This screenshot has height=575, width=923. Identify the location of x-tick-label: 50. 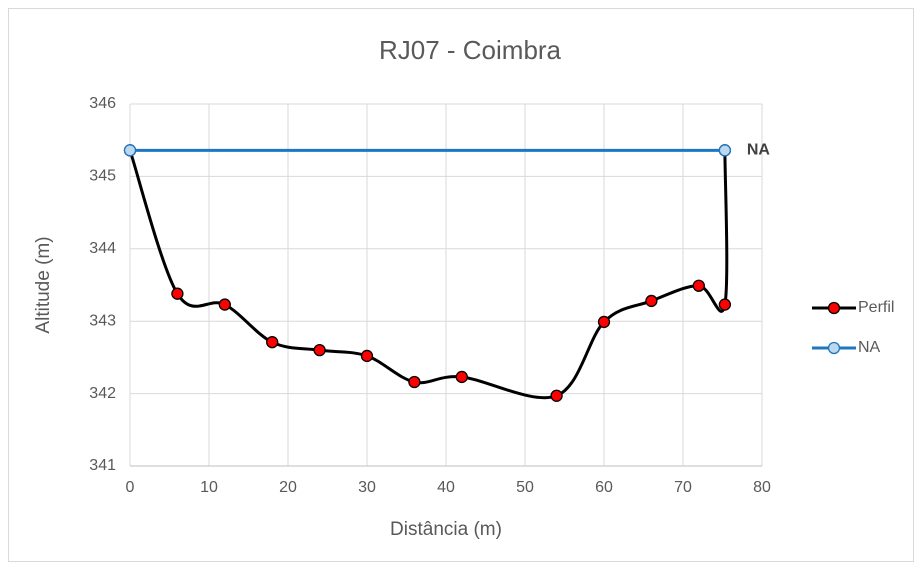
(525, 487).